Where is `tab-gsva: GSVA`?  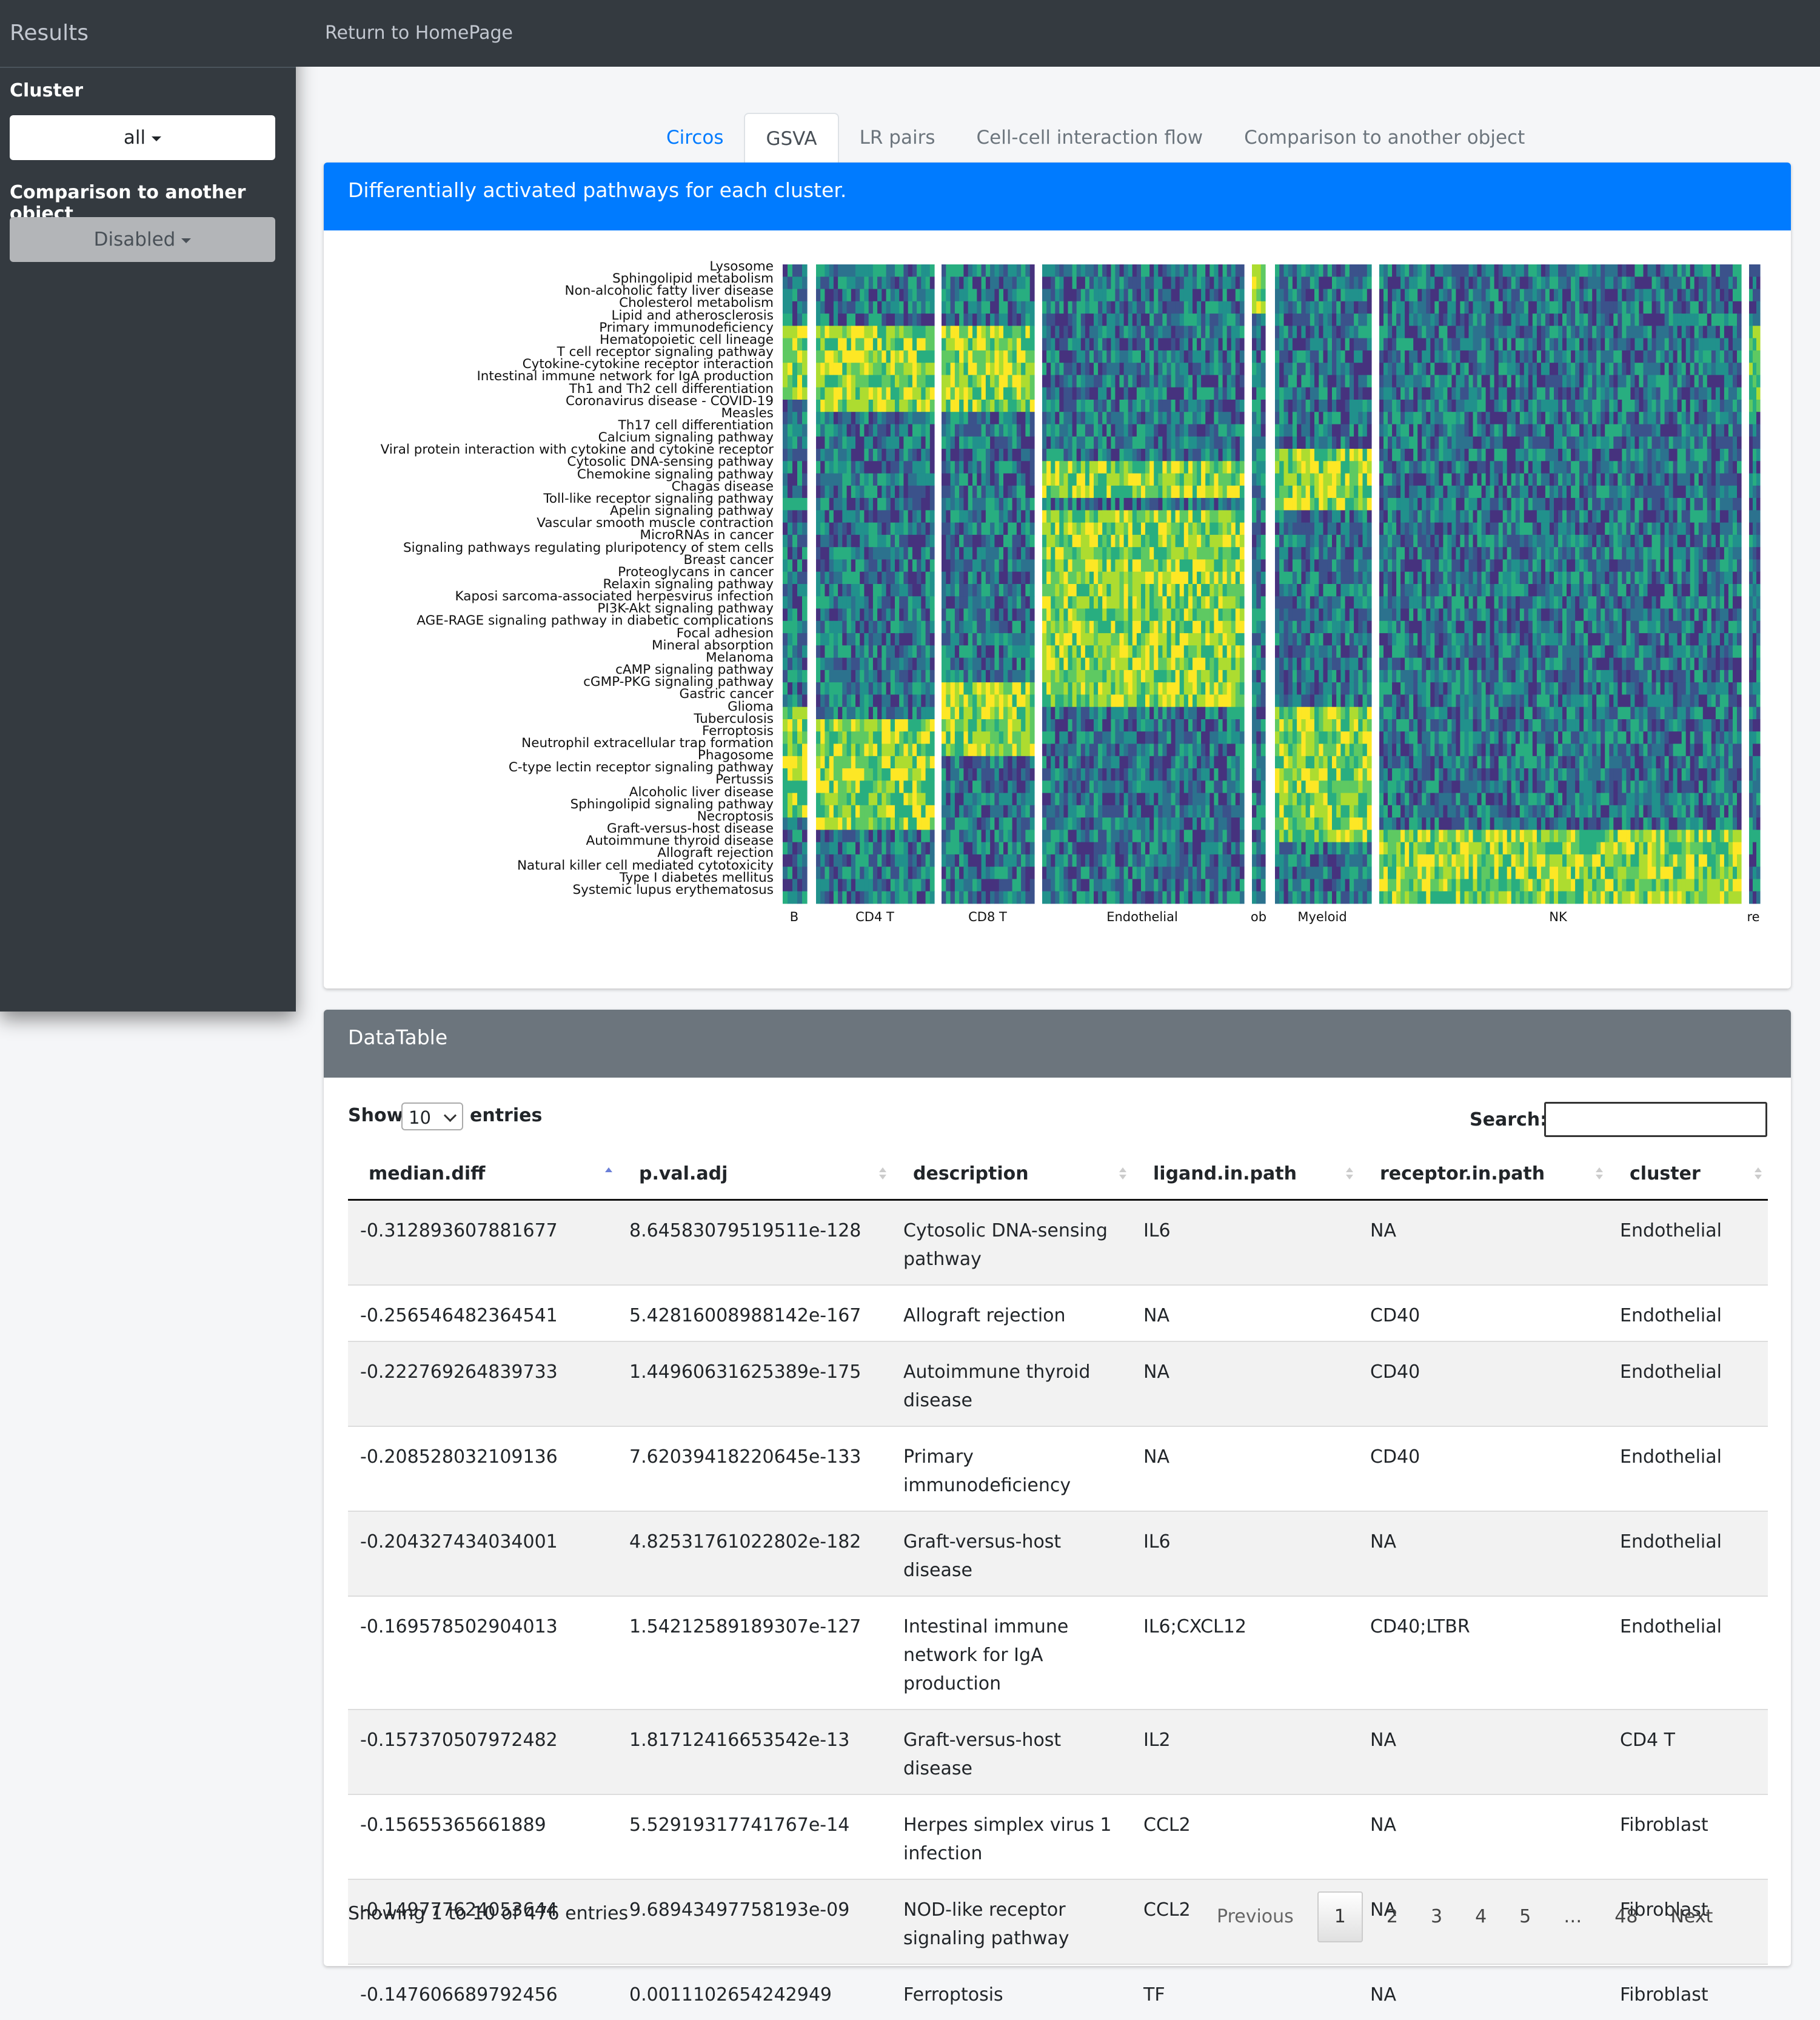
tab-gsva: GSVA is located at coordinates (791, 138).